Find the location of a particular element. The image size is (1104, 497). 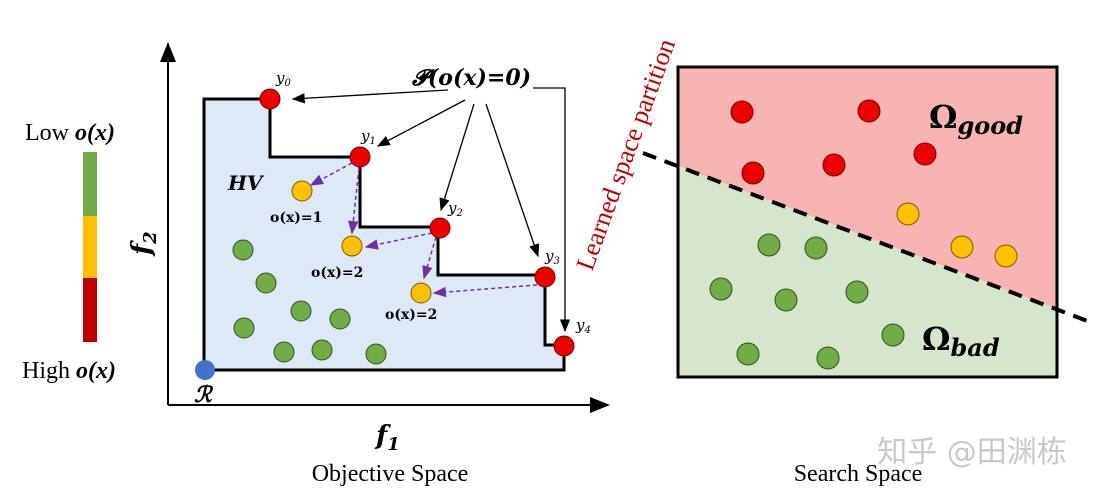

dominance-arrows is located at coordinates (423, 230).